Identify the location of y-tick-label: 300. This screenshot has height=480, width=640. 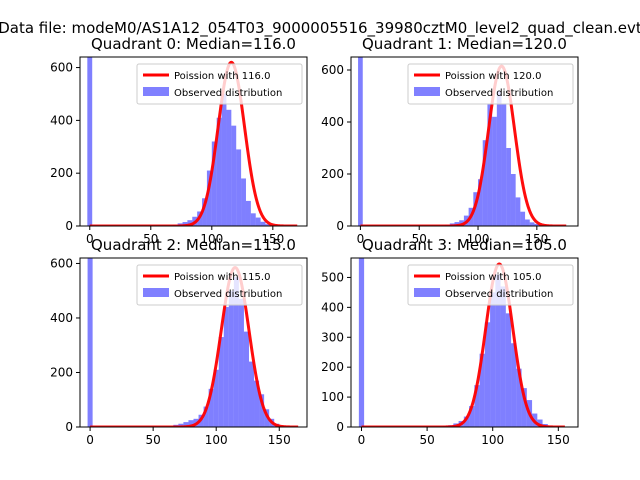
(332, 337).